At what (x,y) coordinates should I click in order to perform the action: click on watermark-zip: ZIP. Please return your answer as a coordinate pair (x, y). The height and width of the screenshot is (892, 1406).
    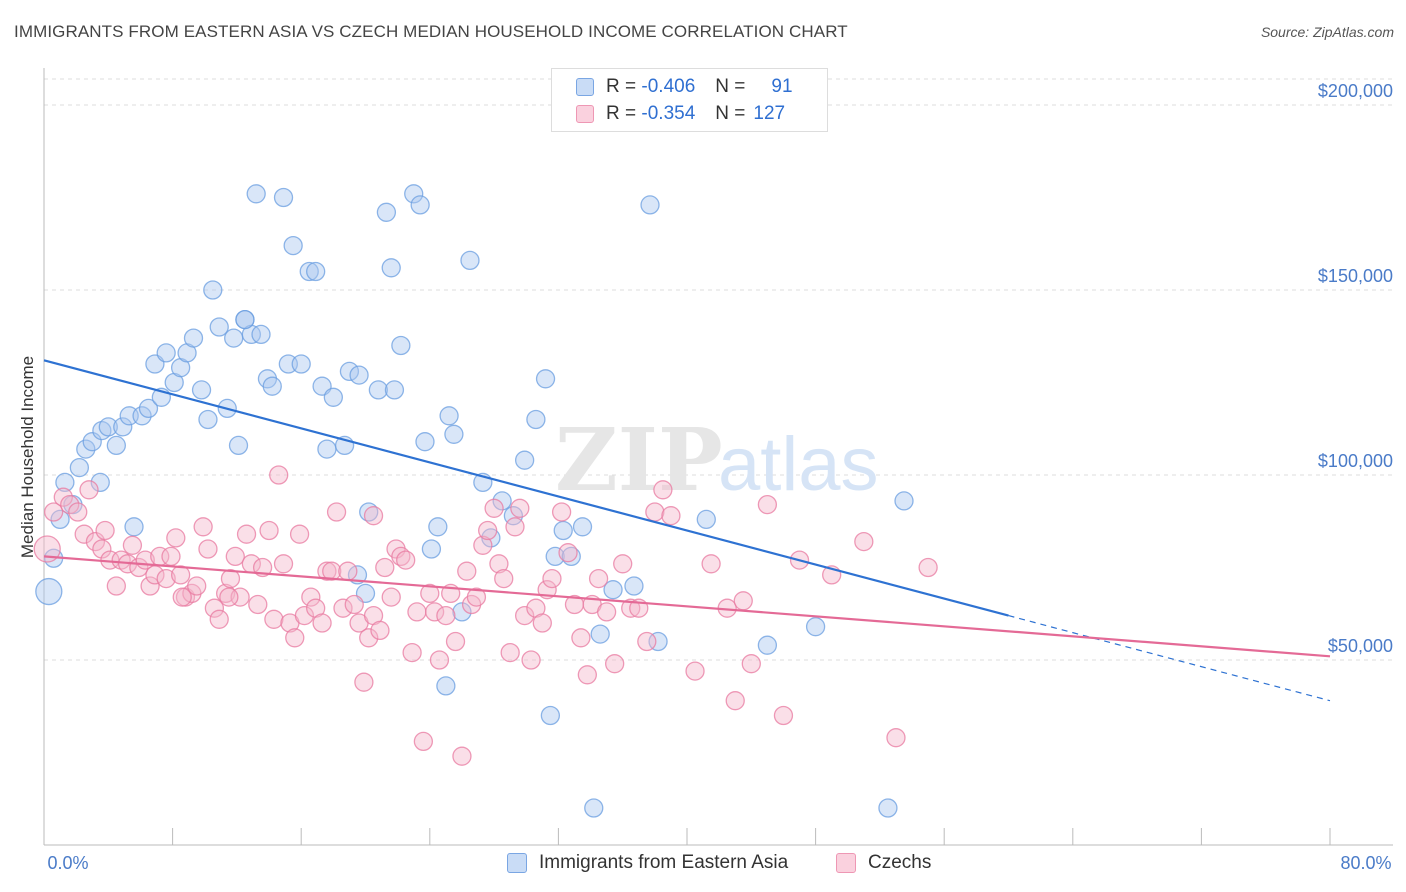
    Looking at the image, I should click on (639, 460).